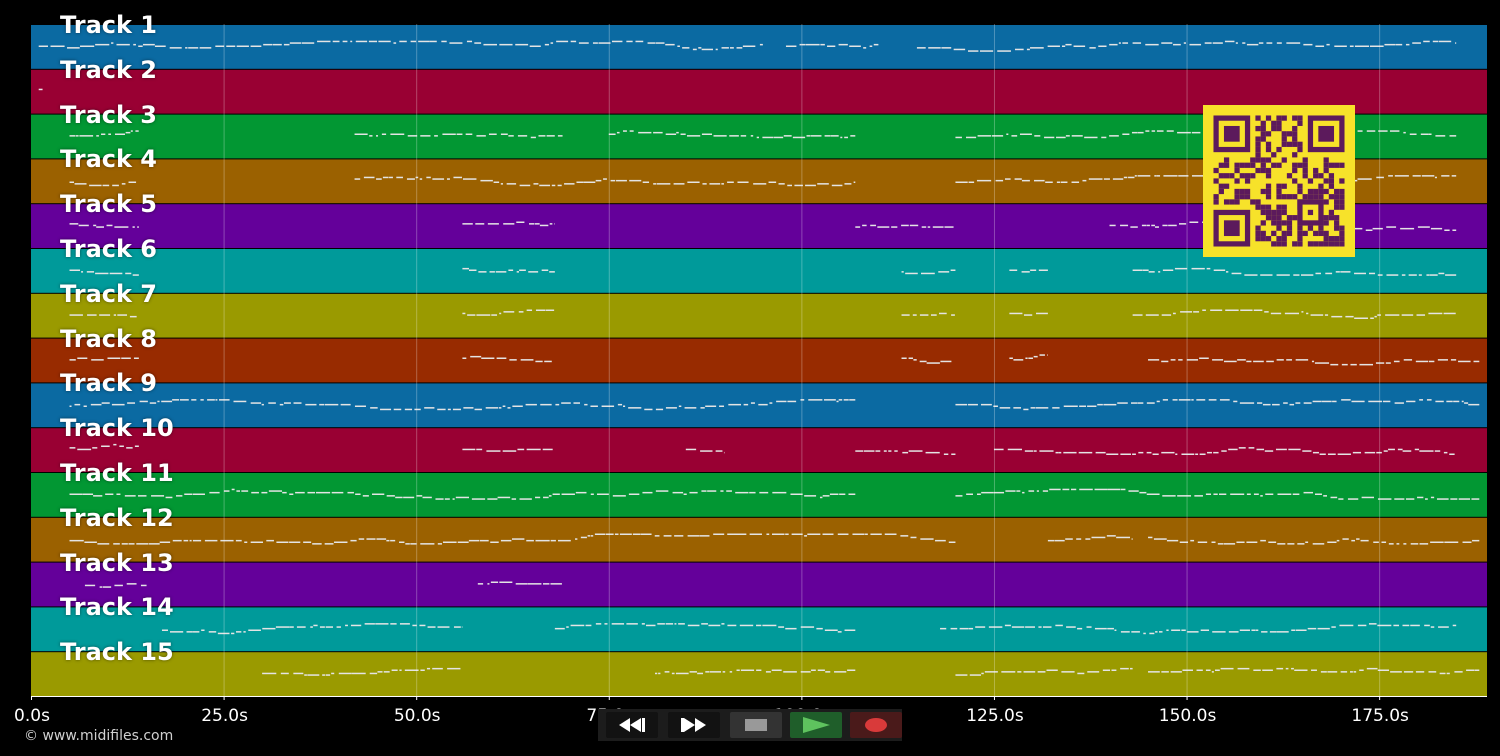 Image resolution: width=1500 pixels, height=756 pixels. I want to click on play-icon, so click(816, 725).